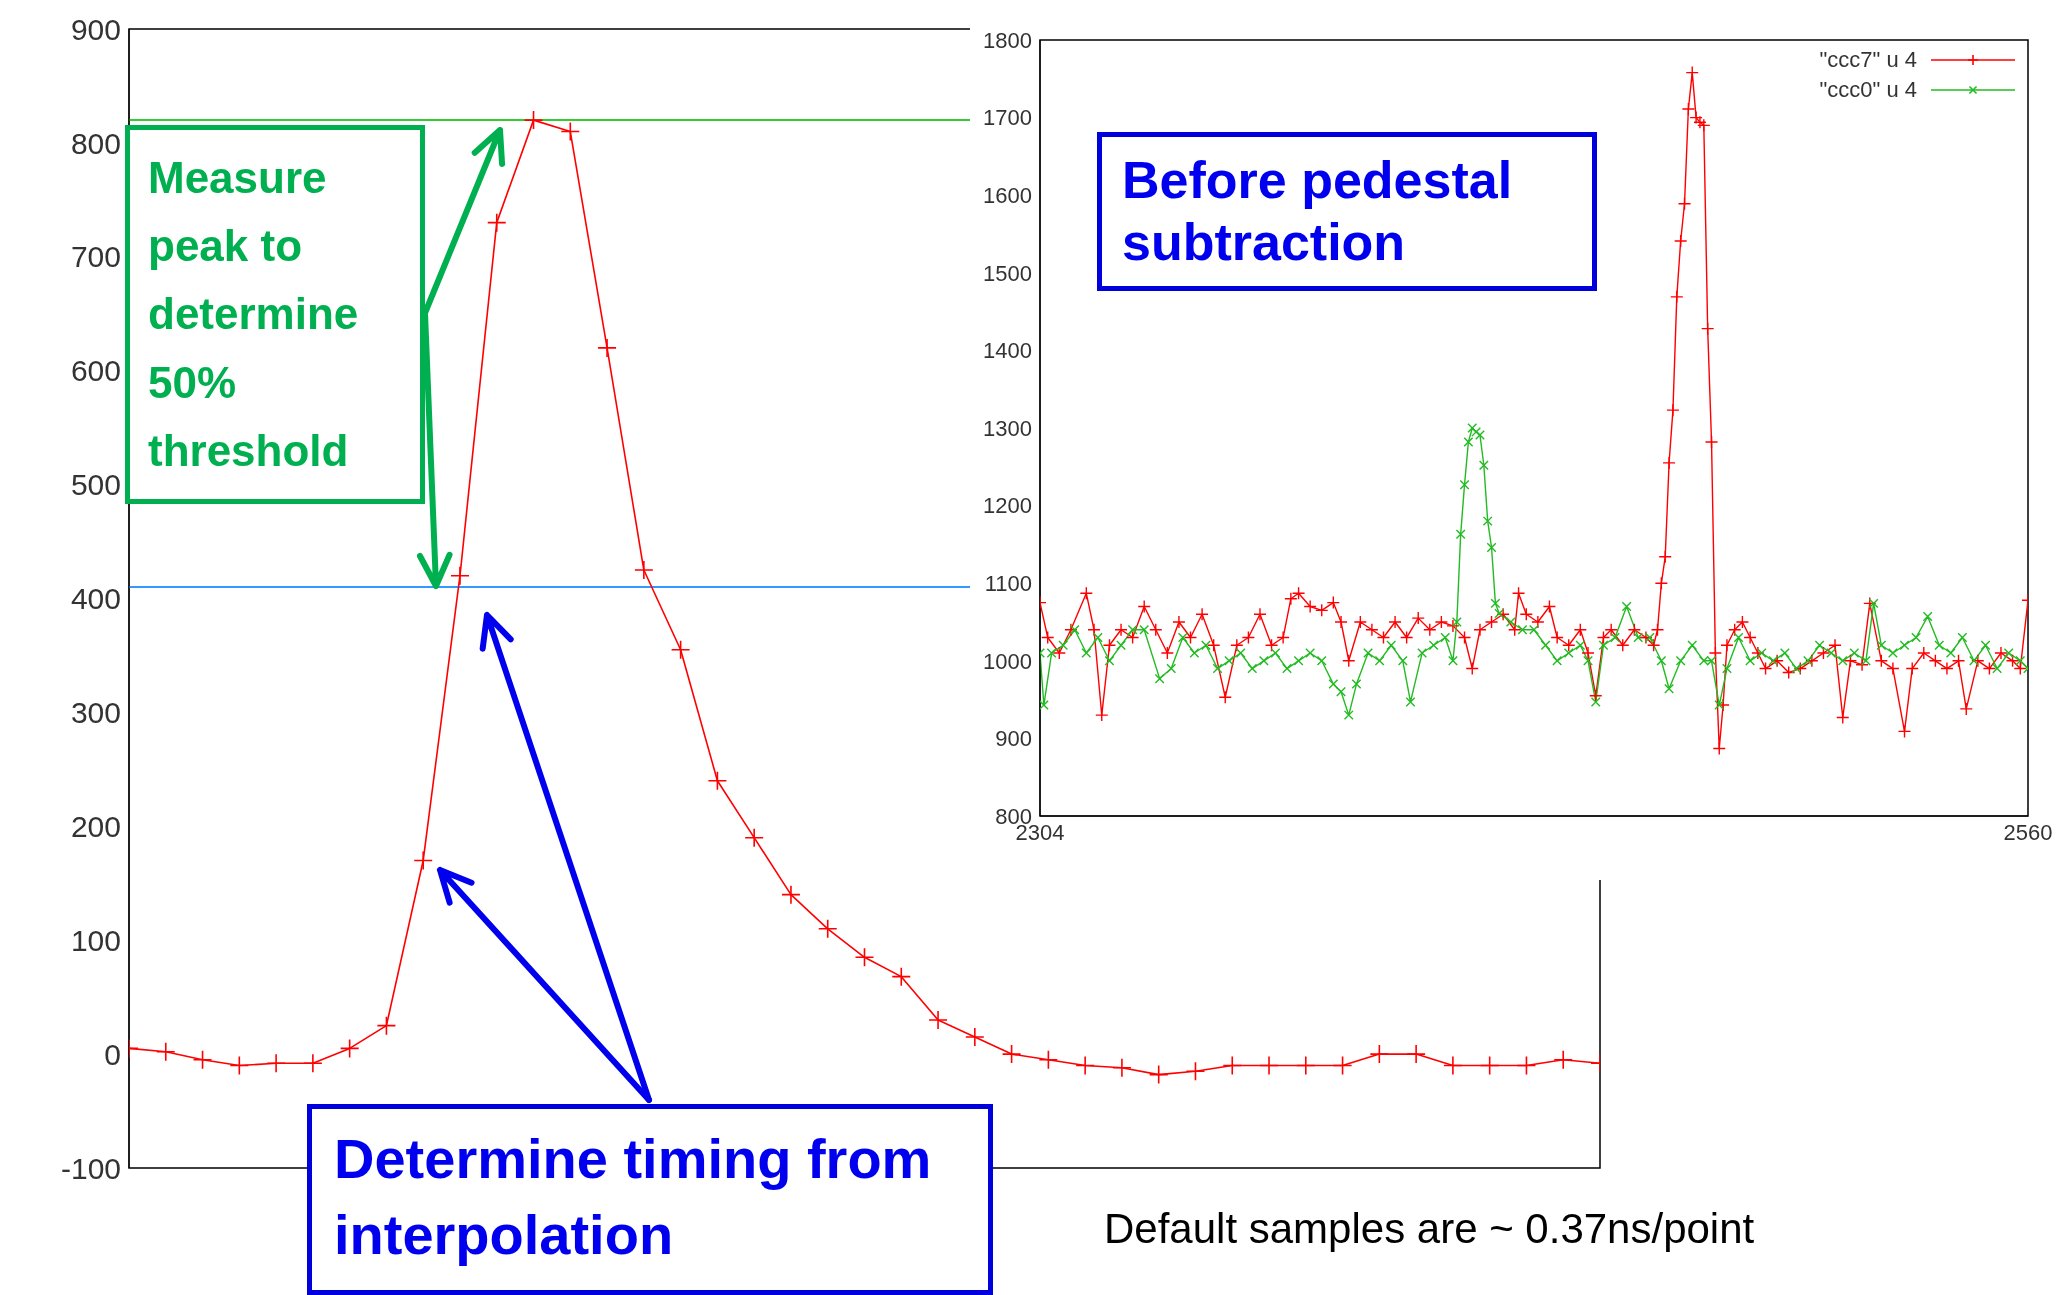 This screenshot has height=1295, width=2065. I want to click on y-tick-label: -100, so click(90, 1168).